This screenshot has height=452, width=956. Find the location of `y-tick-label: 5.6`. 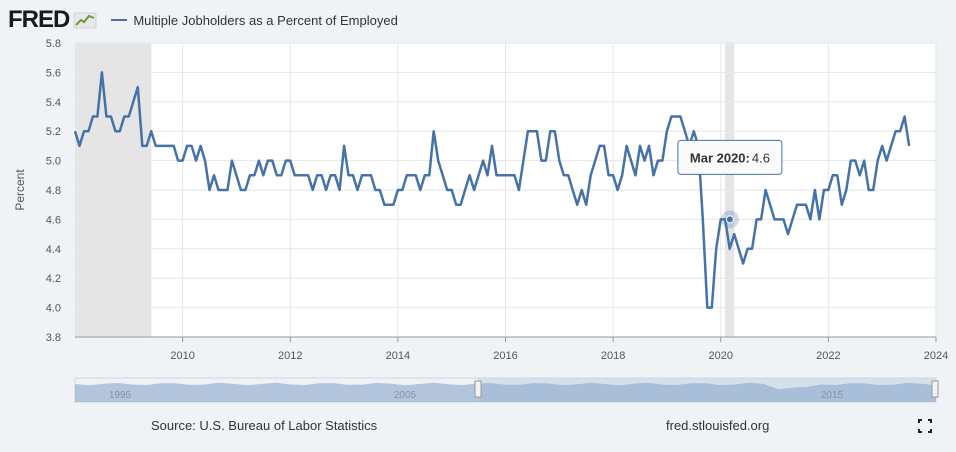

y-tick-label: 5.6 is located at coordinates (53, 73).